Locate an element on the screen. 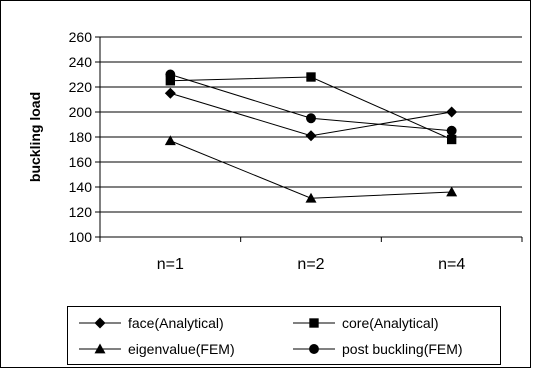 The width and height of the screenshot is (533, 370). y-tick-label: 180 is located at coordinates (81, 137).